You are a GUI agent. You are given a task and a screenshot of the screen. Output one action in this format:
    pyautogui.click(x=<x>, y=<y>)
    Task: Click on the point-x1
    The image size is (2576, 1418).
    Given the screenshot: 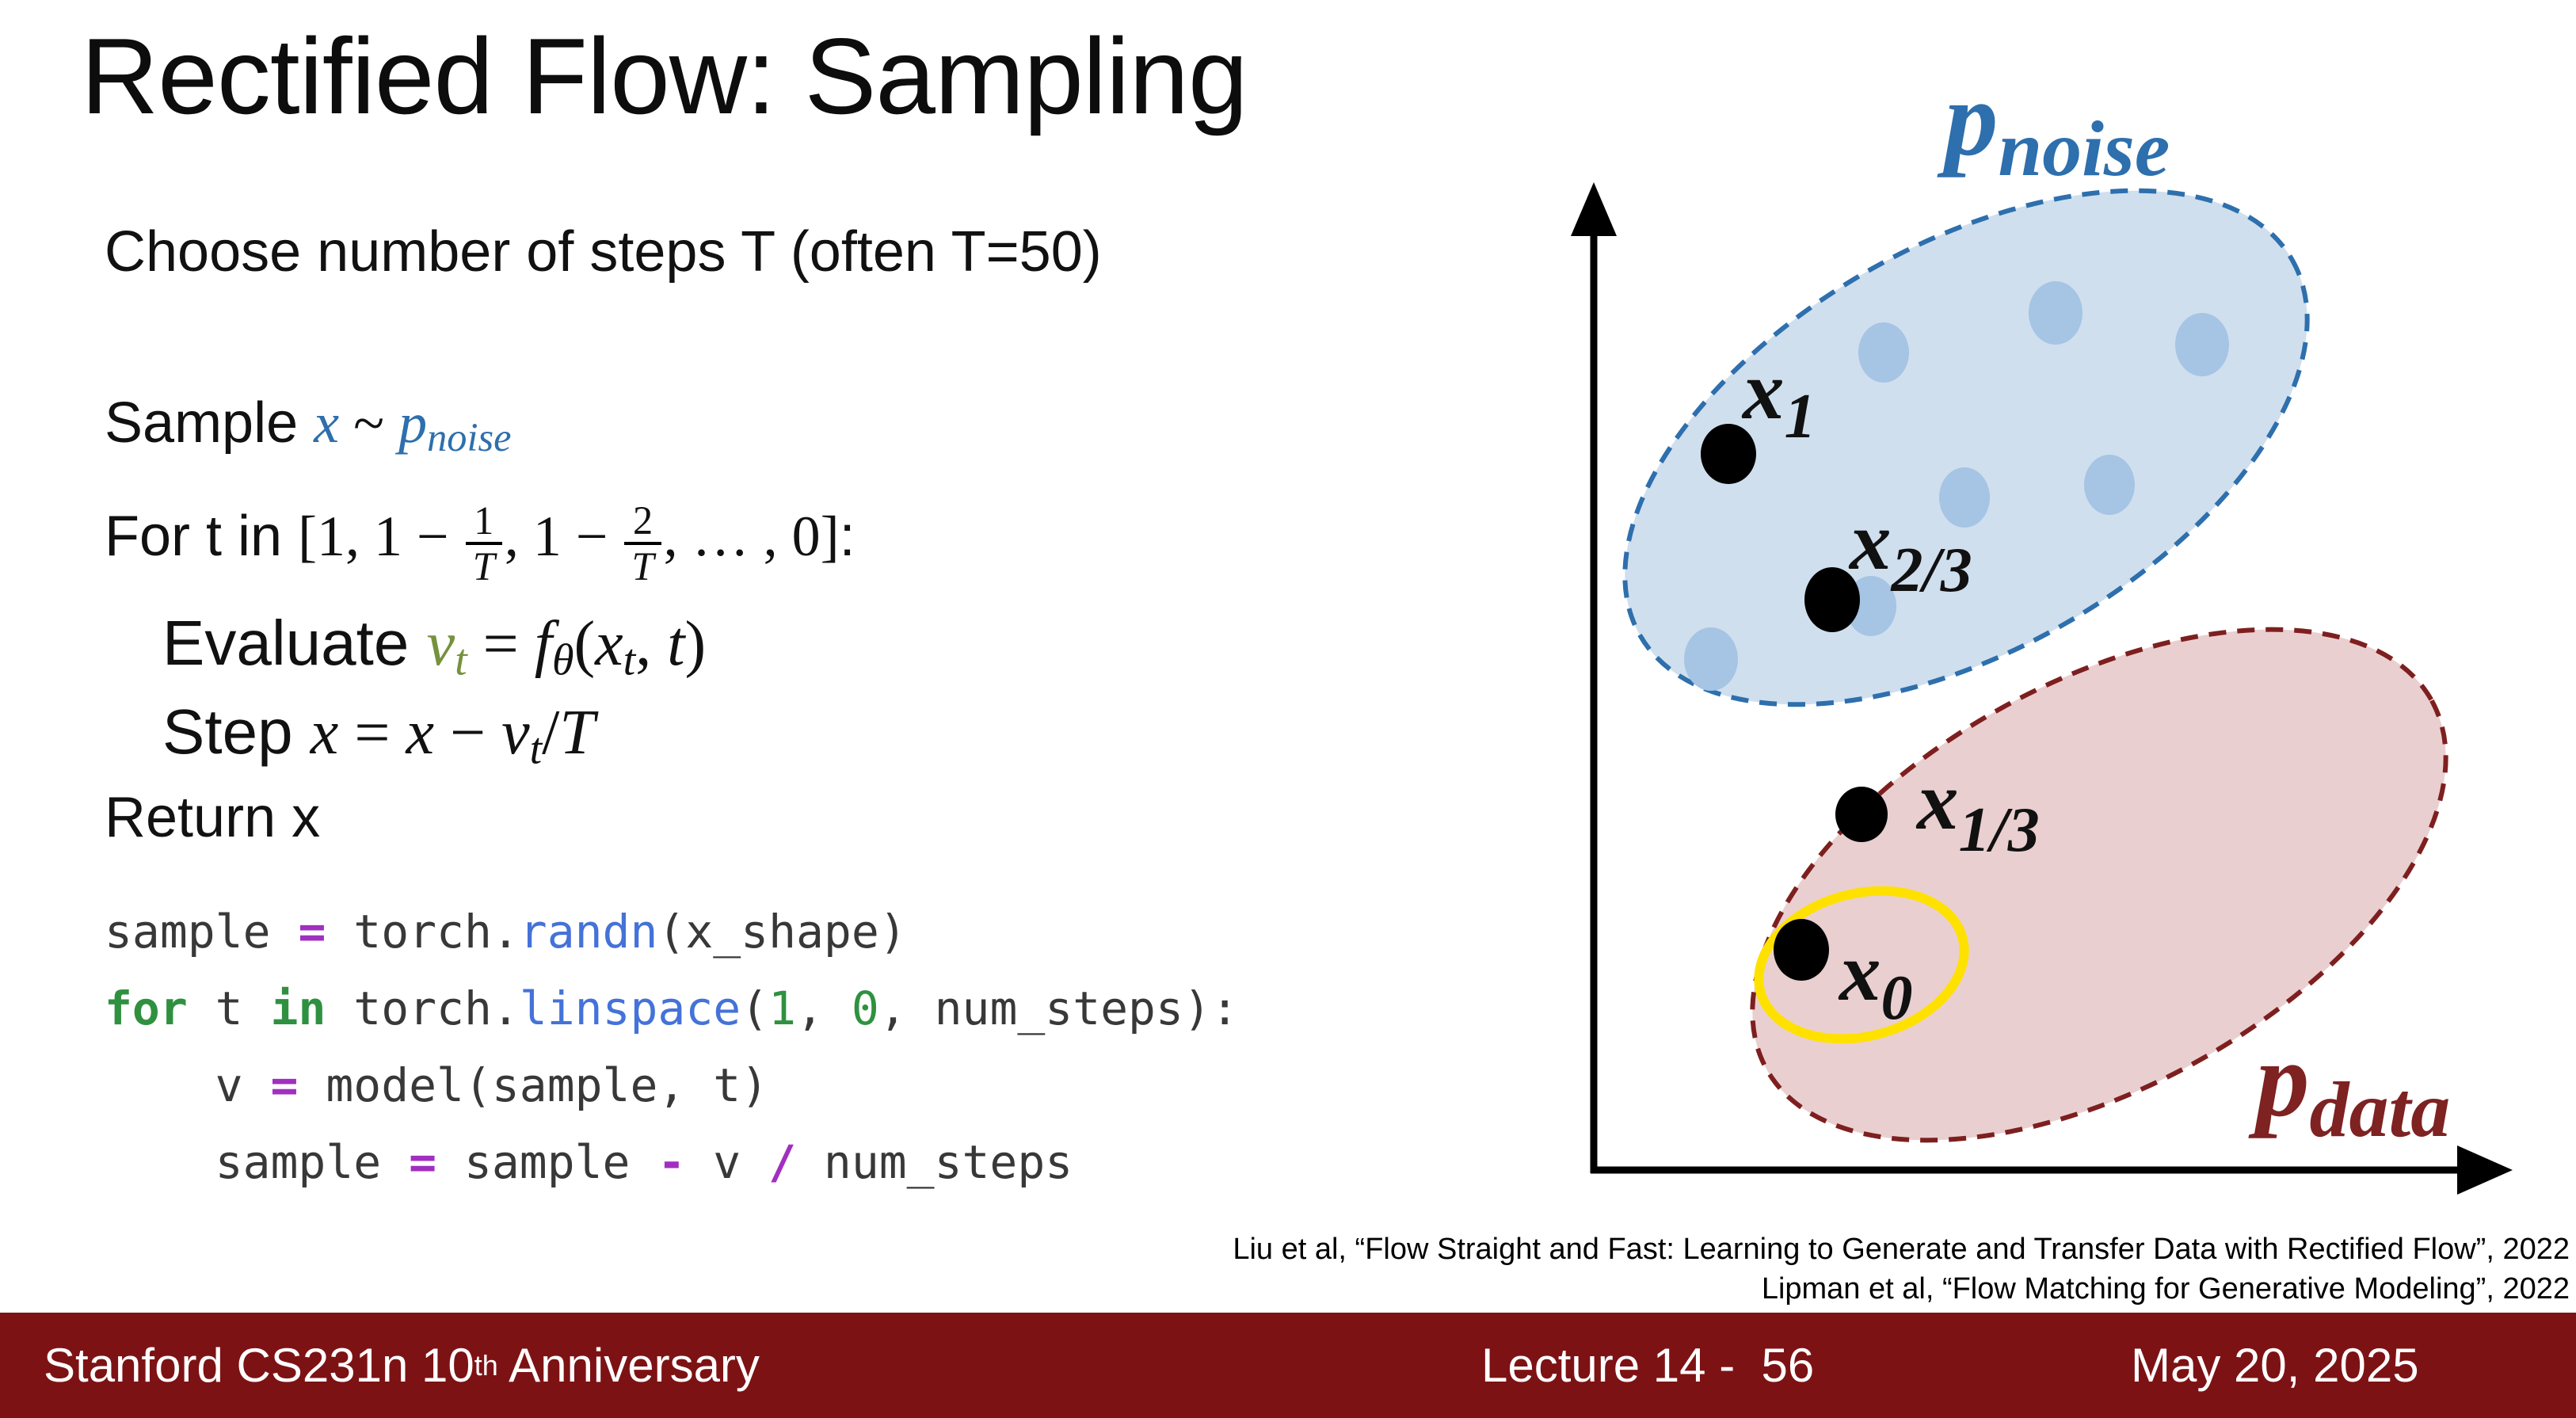 What is the action you would take?
    pyautogui.click(x=1729, y=454)
    